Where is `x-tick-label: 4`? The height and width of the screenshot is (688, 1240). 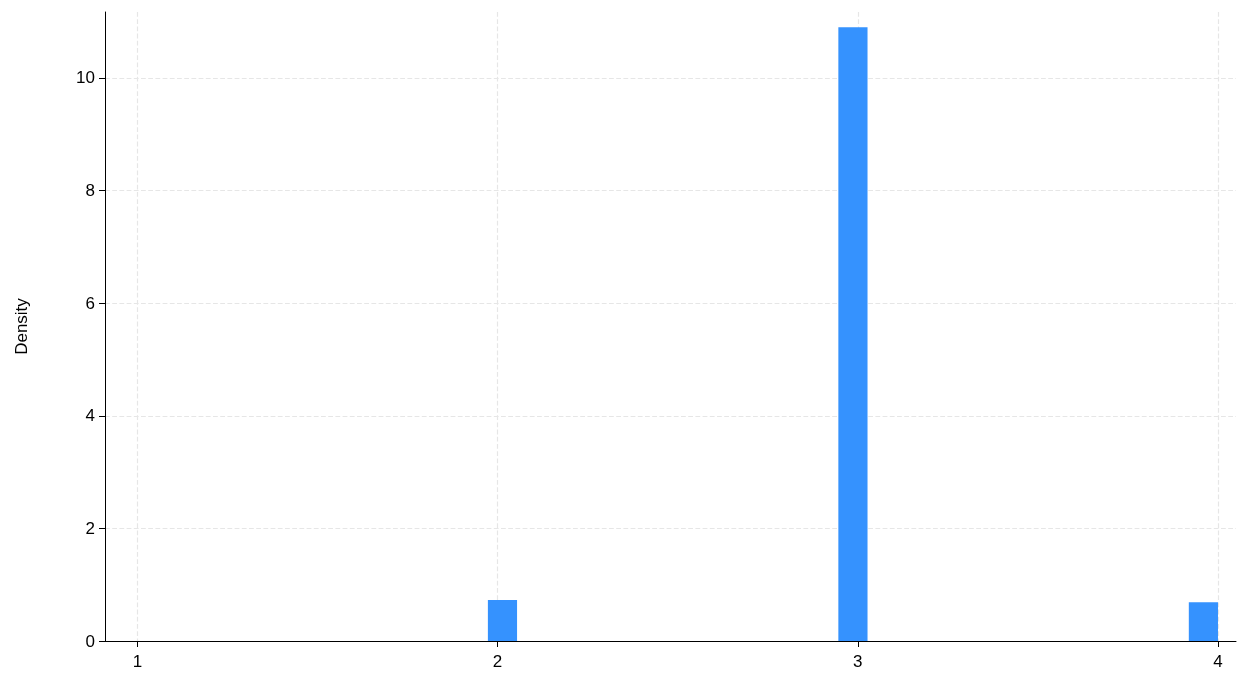 x-tick-label: 4 is located at coordinates (1218, 661).